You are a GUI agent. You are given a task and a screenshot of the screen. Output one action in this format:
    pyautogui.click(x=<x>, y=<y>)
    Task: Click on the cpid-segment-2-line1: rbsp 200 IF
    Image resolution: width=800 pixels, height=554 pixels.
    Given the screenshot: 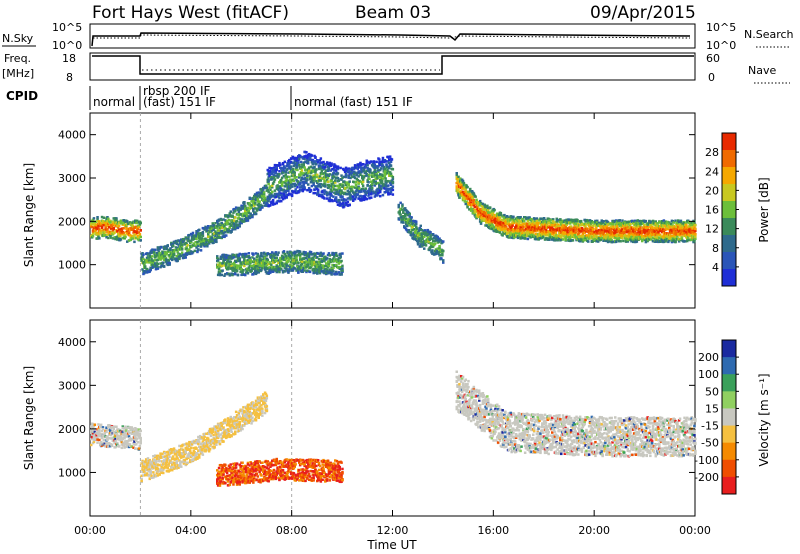 What is the action you would take?
    pyautogui.click(x=176, y=91)
    